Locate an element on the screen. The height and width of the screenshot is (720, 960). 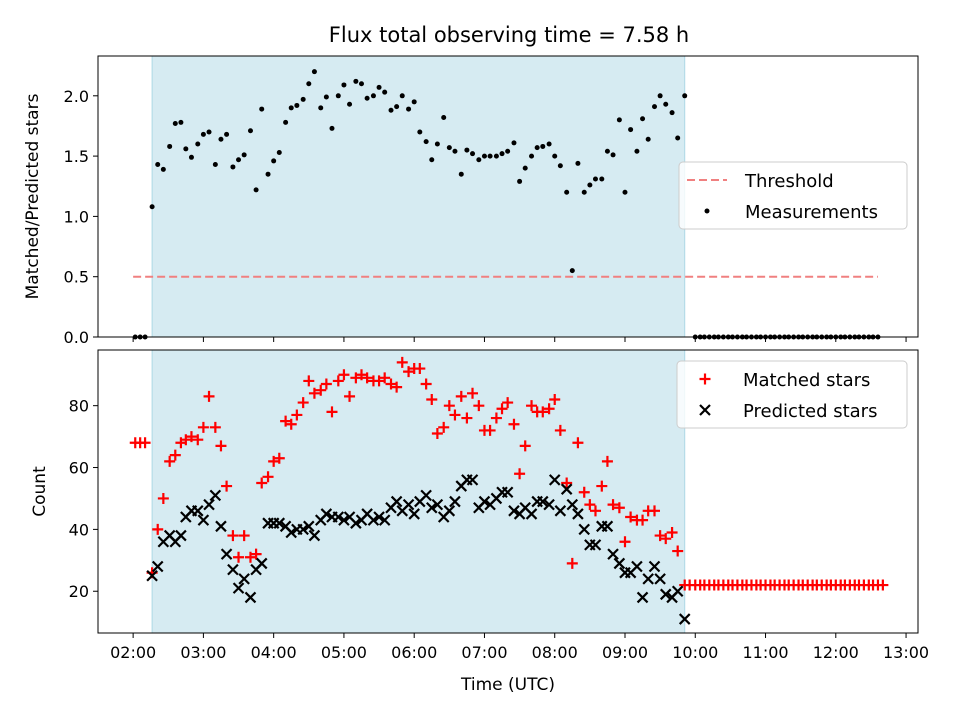
y-tick-label: 60 is located at coordinates (79, 468).